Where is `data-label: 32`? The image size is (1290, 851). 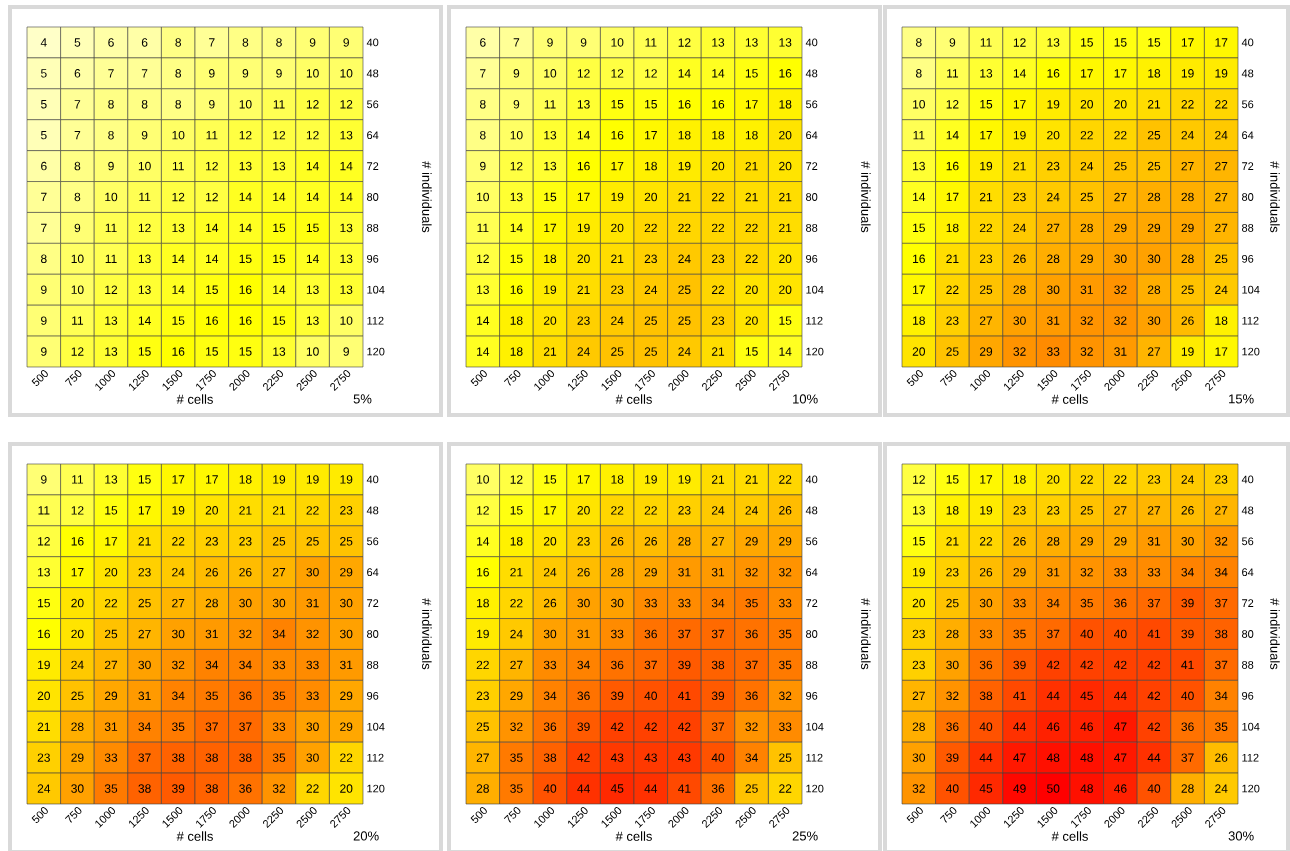 data-label: 32 is located at coordinates (751, 572).